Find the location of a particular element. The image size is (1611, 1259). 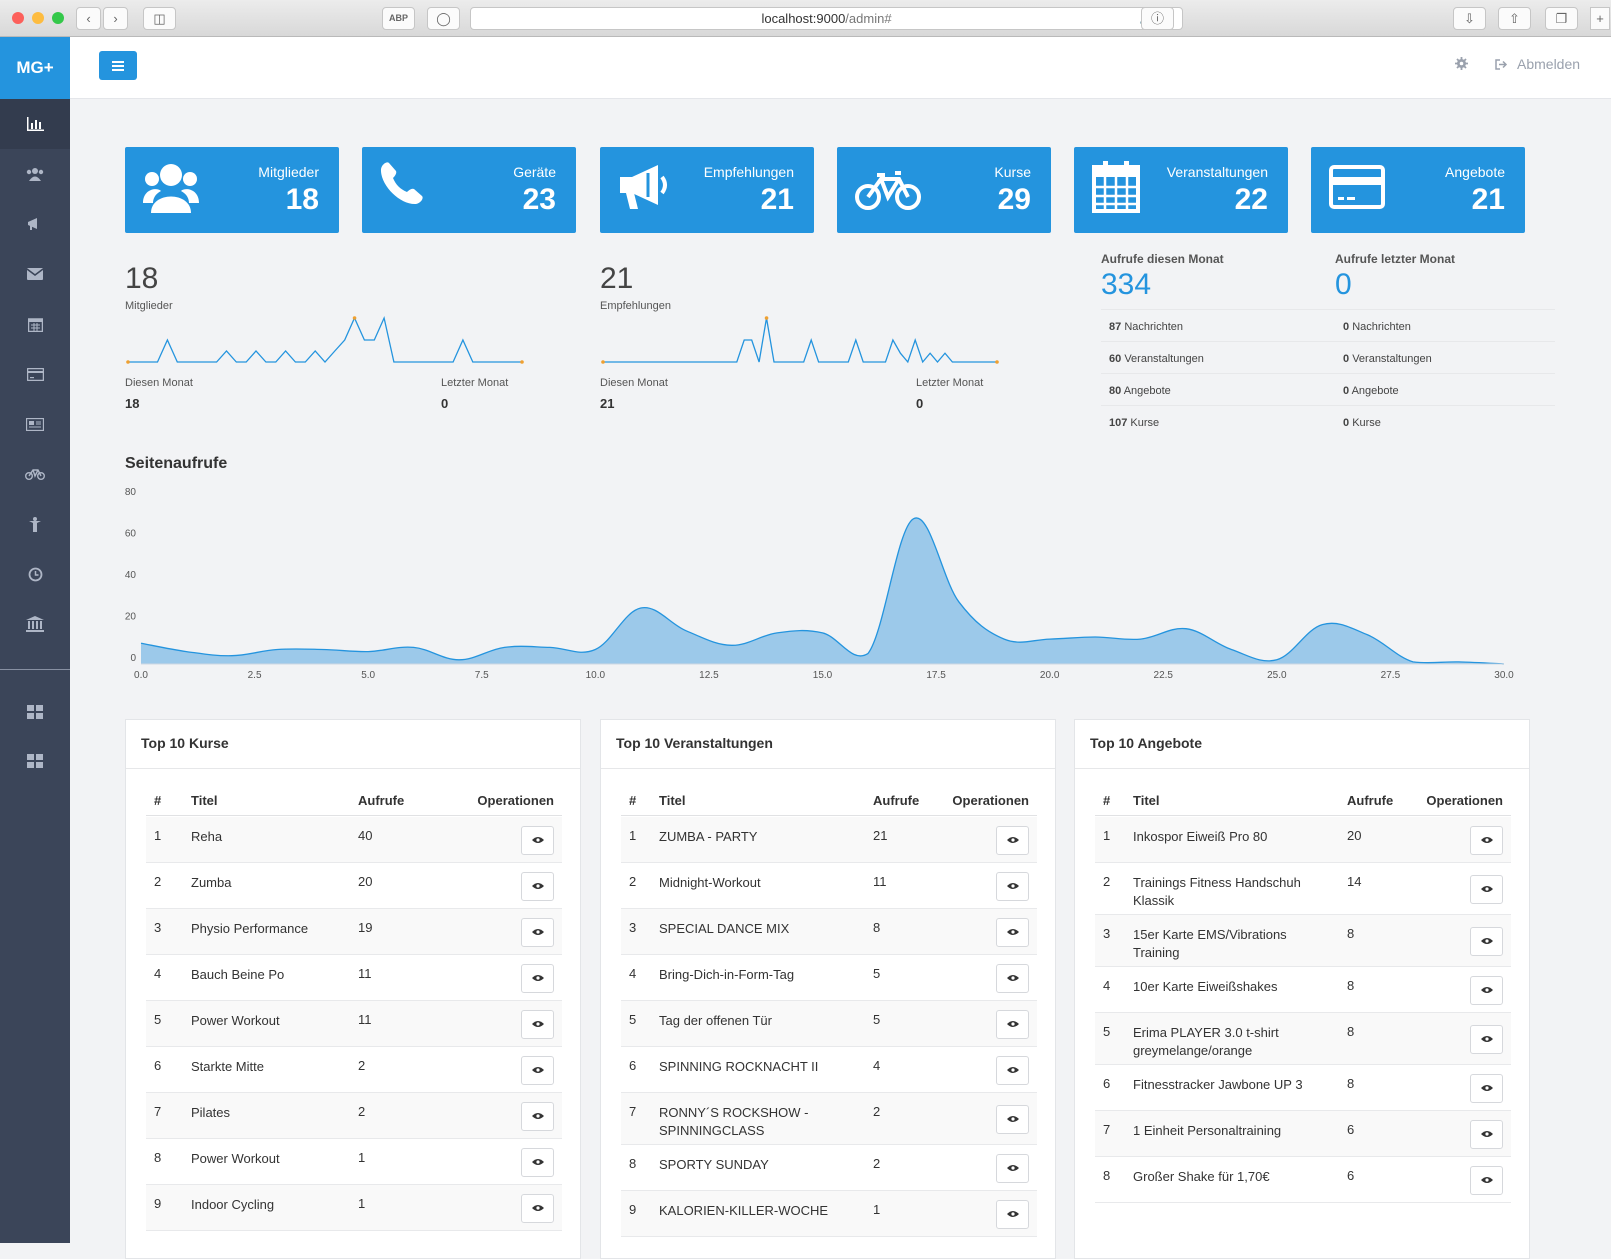

stat-box-devices: Geräte 23 is located at coordinates (469, 190).